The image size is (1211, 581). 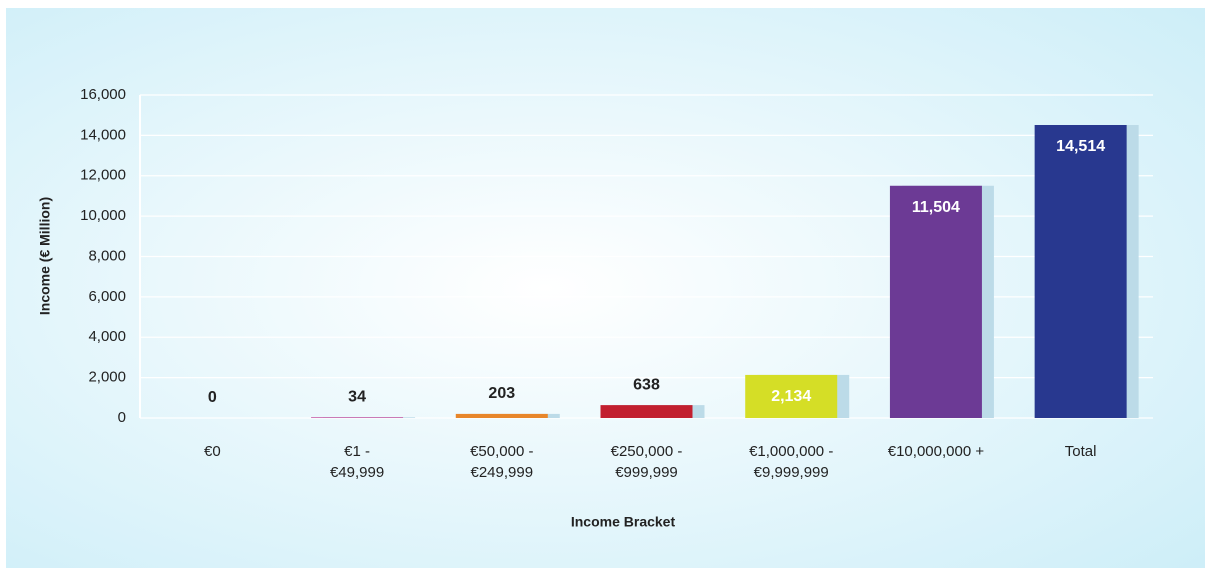 What do you see at coordinates (357, 451) in the screenshot?
I see `x-tick-label: €1 -` at bounding box center [357, 451].